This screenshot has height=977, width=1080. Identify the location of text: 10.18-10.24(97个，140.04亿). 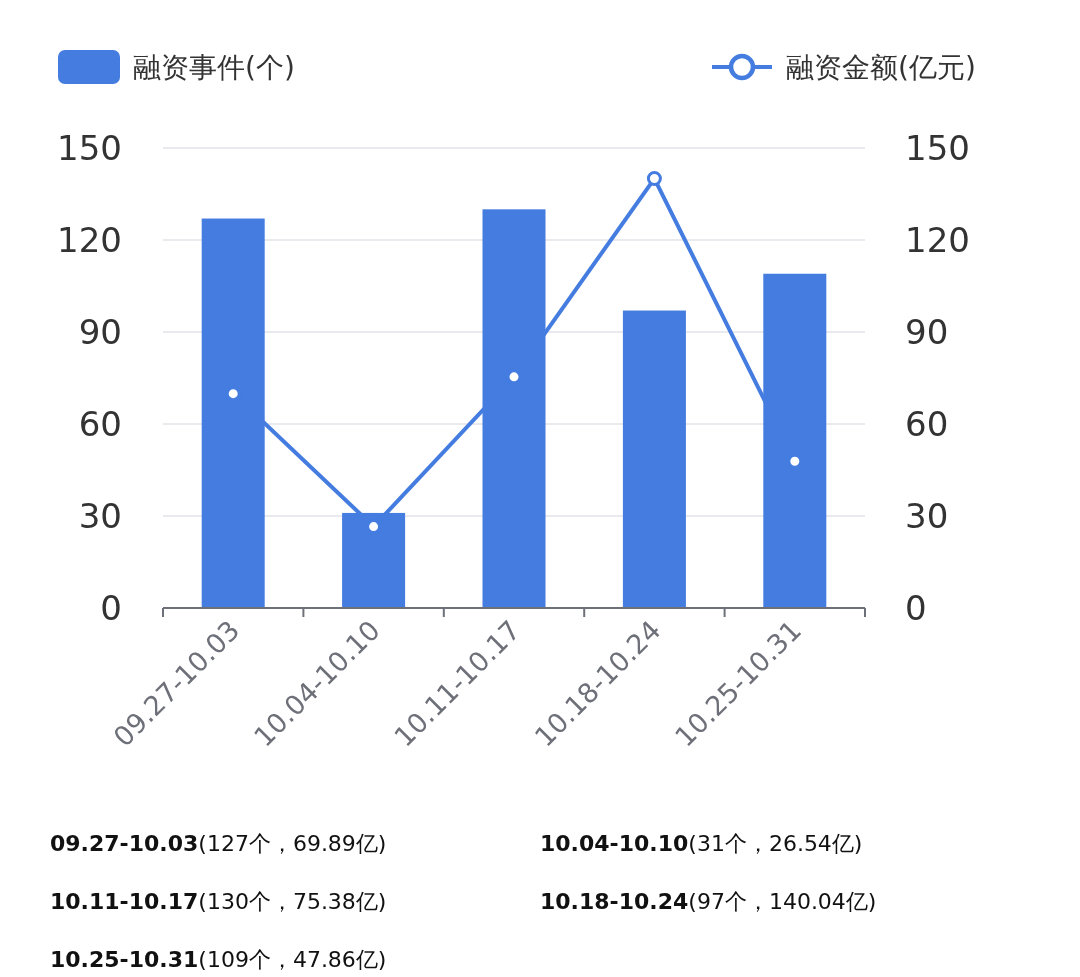
(708, 901).